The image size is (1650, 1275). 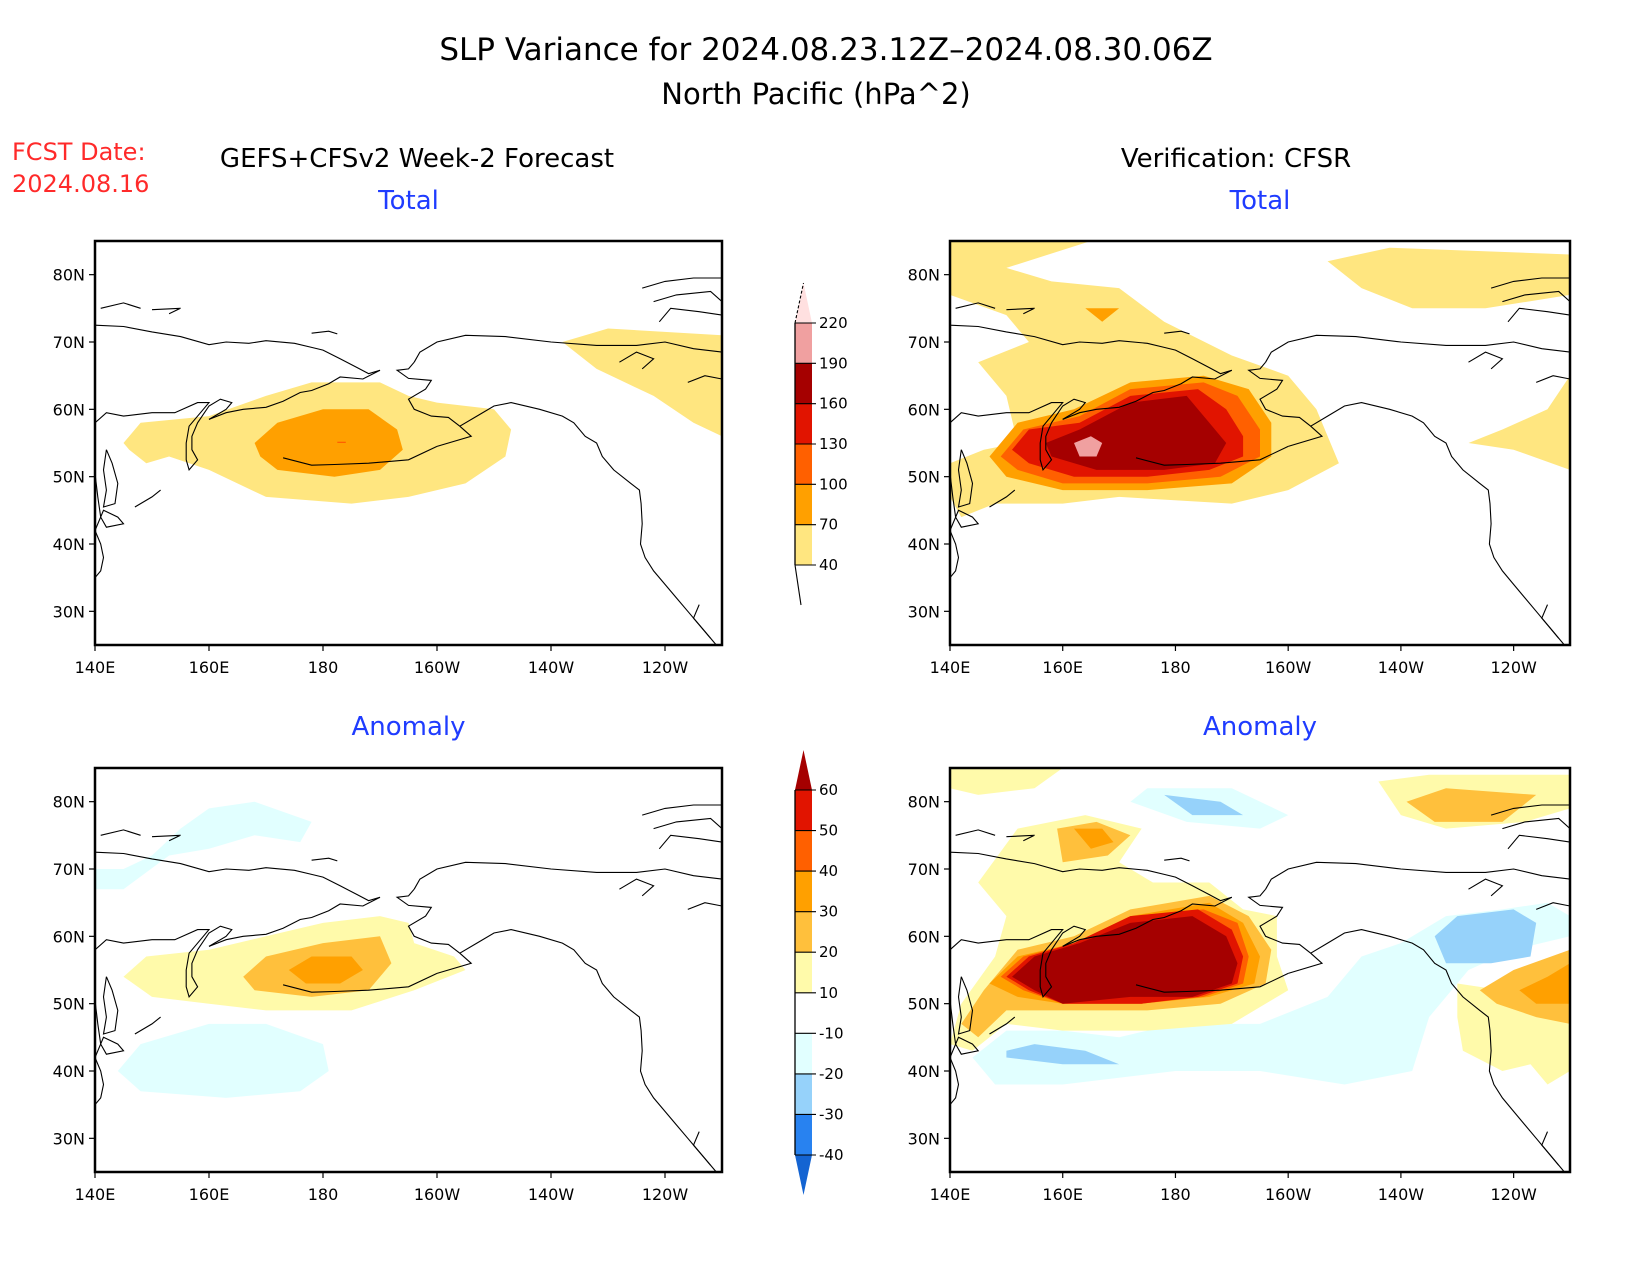 I want to click on colorbar-label: 100, so click(x=833, y=484).